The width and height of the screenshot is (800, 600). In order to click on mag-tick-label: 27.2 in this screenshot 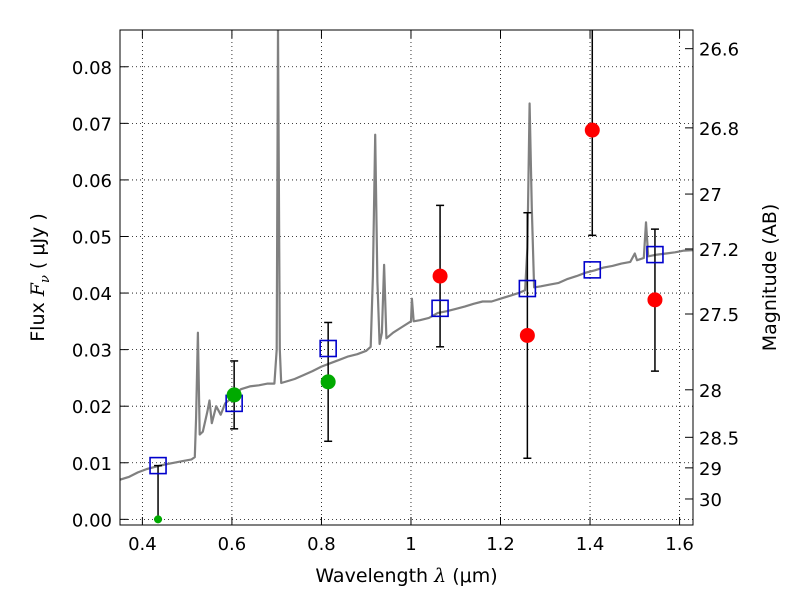, I will do `click(719, 250)`.